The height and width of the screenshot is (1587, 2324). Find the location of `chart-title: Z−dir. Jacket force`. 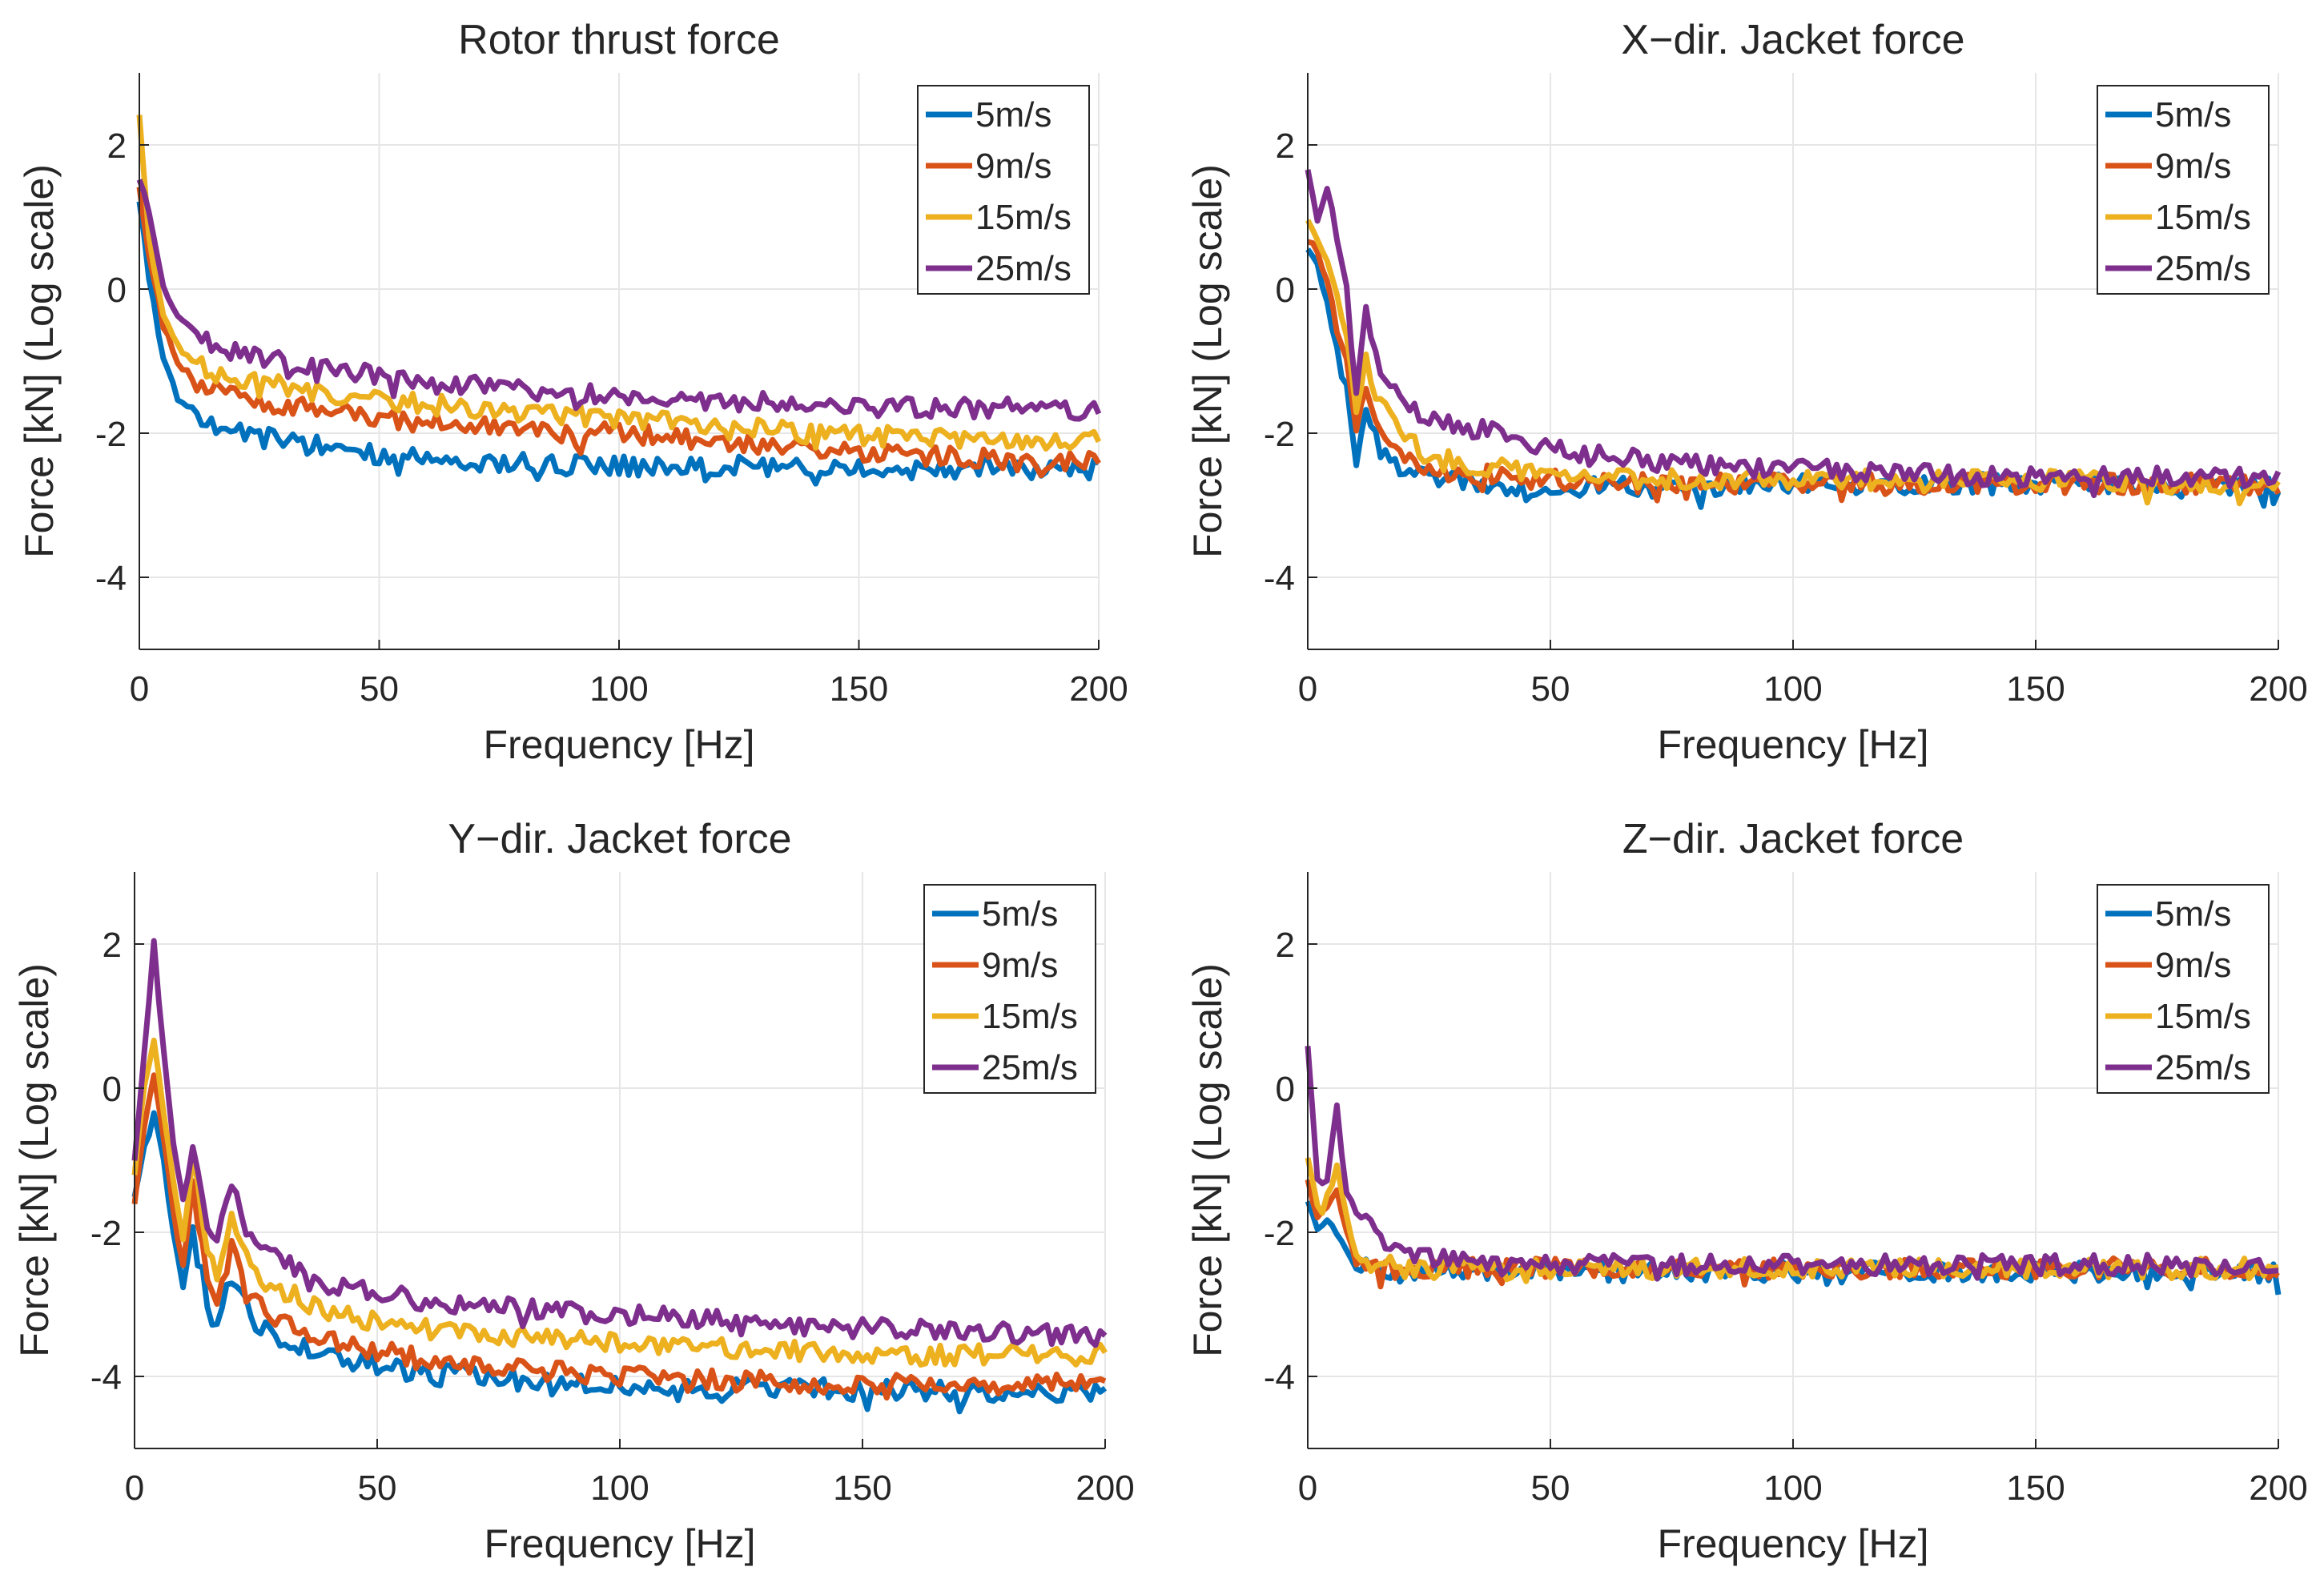

chart-title: Z−dir. Jacket force is located at coordinates (1793, 839).